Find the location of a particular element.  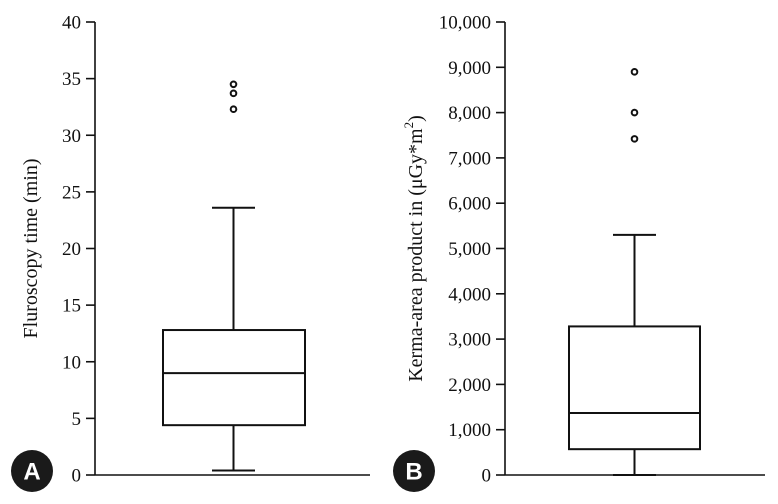

panel-a-y-tick-label: 0 is located at coordinates (77, 476).